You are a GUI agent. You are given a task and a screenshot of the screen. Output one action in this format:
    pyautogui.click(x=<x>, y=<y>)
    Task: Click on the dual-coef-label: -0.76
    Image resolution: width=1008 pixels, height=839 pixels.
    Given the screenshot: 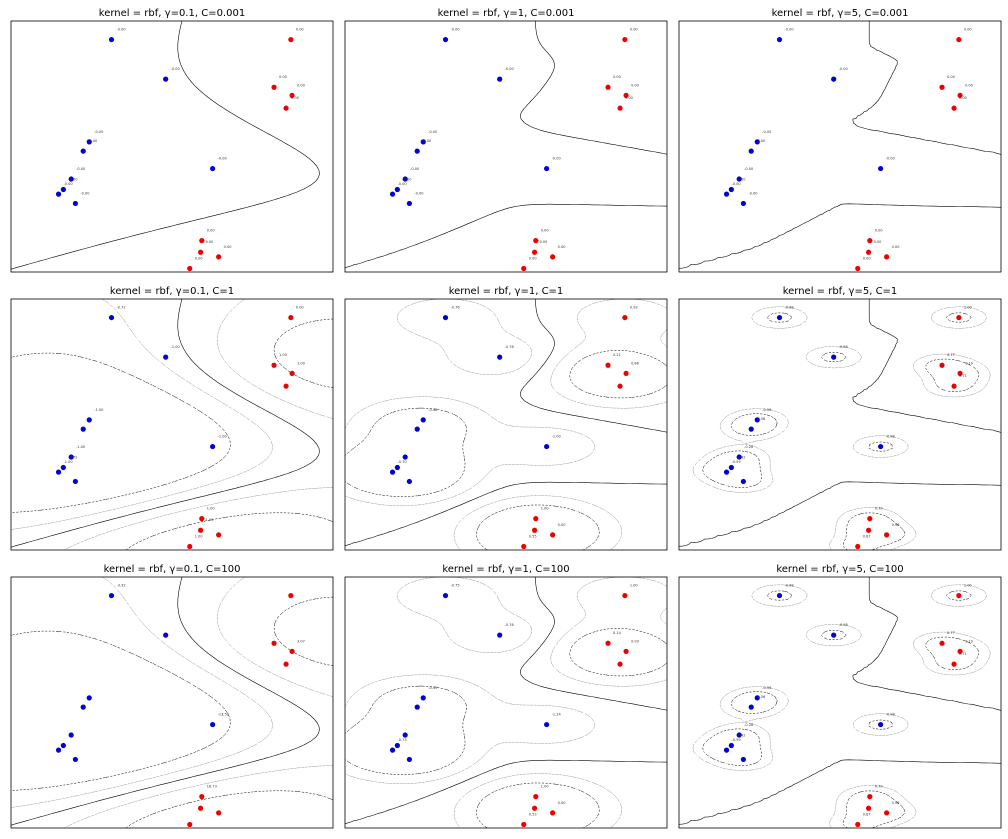 What is the action you would take?
    pyautogui.click(x=509, y=625)
    